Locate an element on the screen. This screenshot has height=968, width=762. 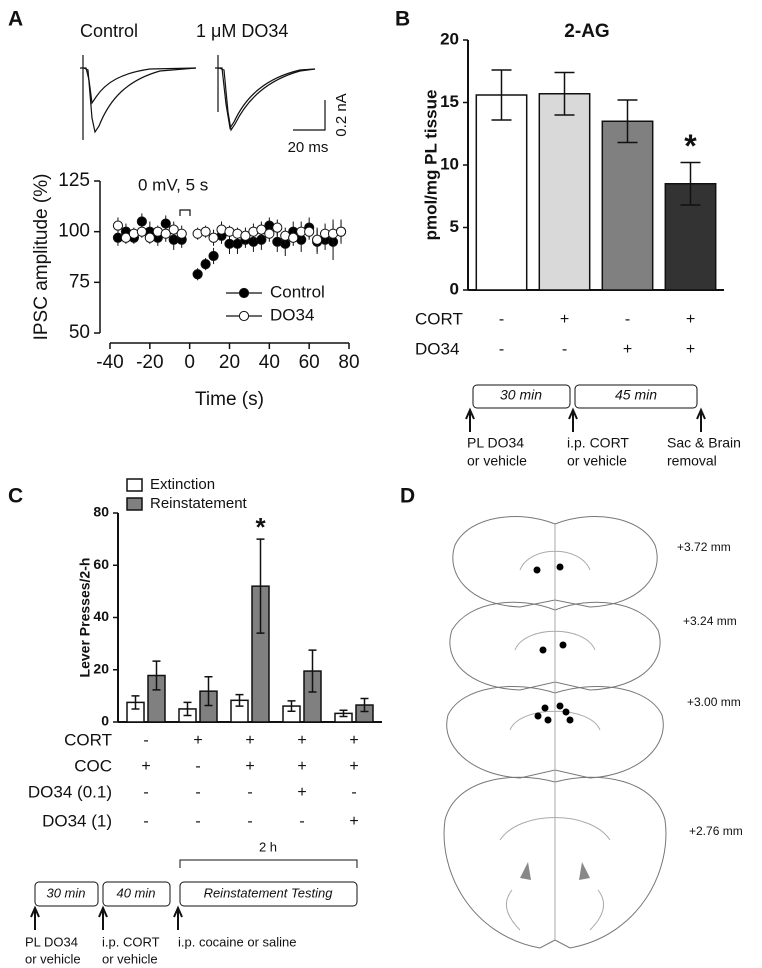
y-tick-label: 100 is located at coordinates (74, 231).